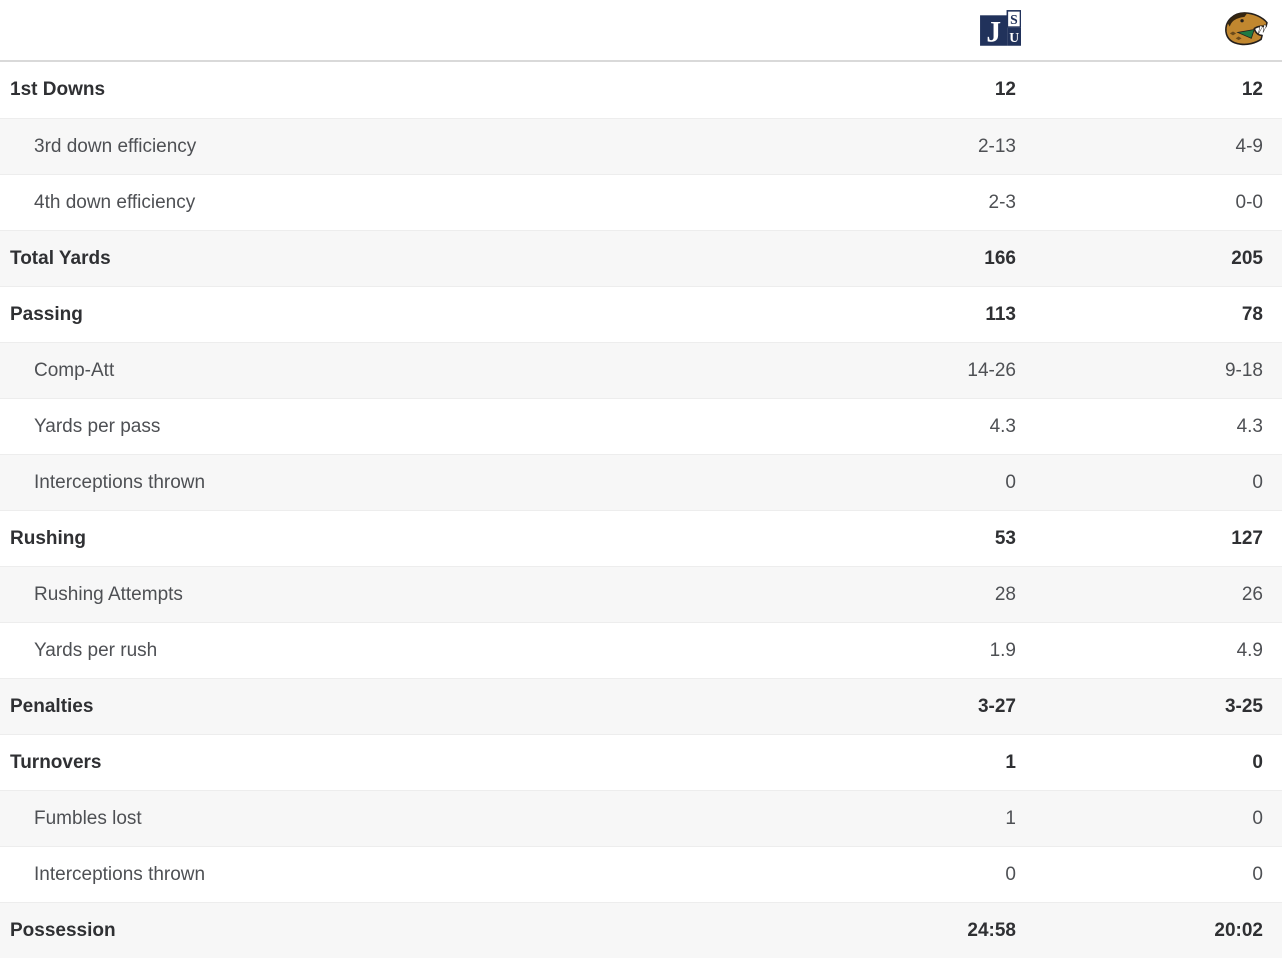 This screenshot has width=1282, height=958. I want to click on stat-label: Comp-Att, so click(74, 370).